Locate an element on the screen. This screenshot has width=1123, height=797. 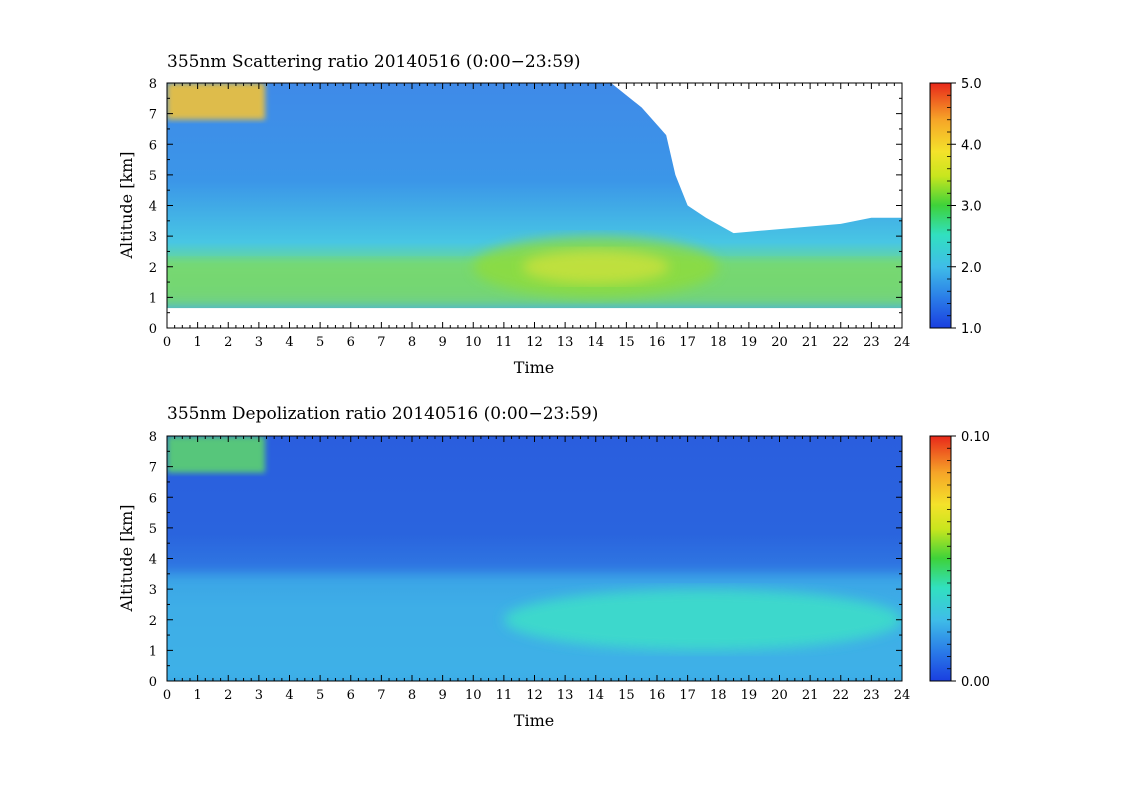
depolarization-xtick-label: 17 is located at coordinates (687, 695).